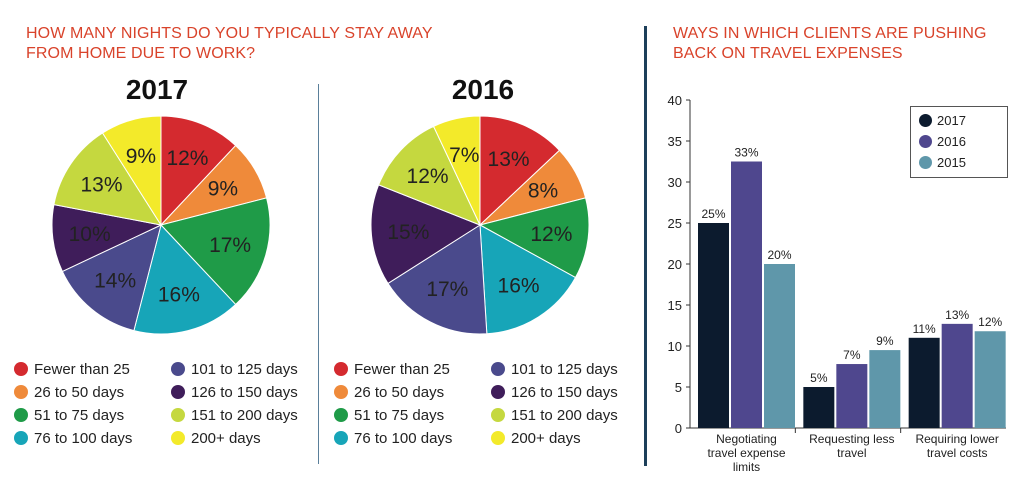 Image resolution: width=1024 pixels, height=484 pixels. I want to click on pie-2017-legend-item-101-to-125-days: 101 to 125 days, so click(234, 370).